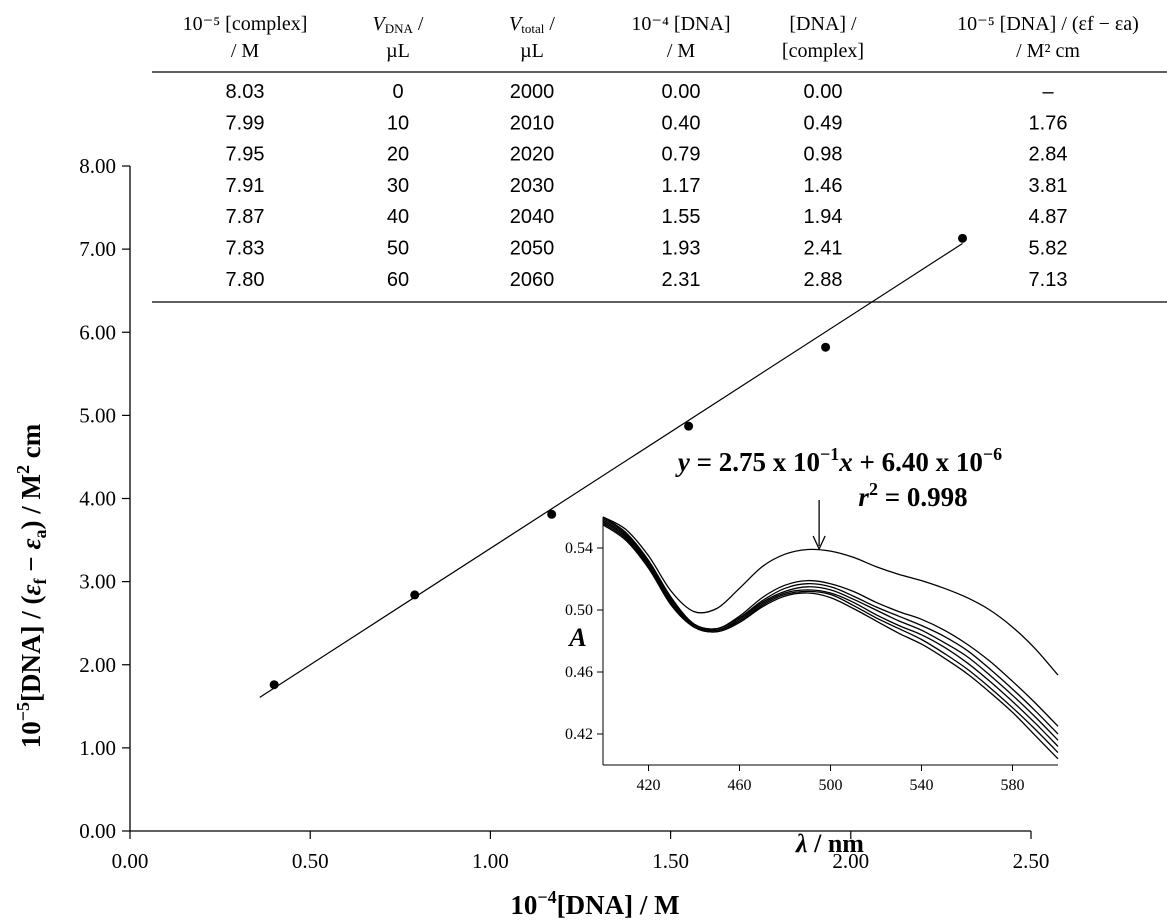 The image size is (1167, 924). Describe the element at coordinates (532, 280) in the screenshot. I see `table-cell: 2060` at that location.